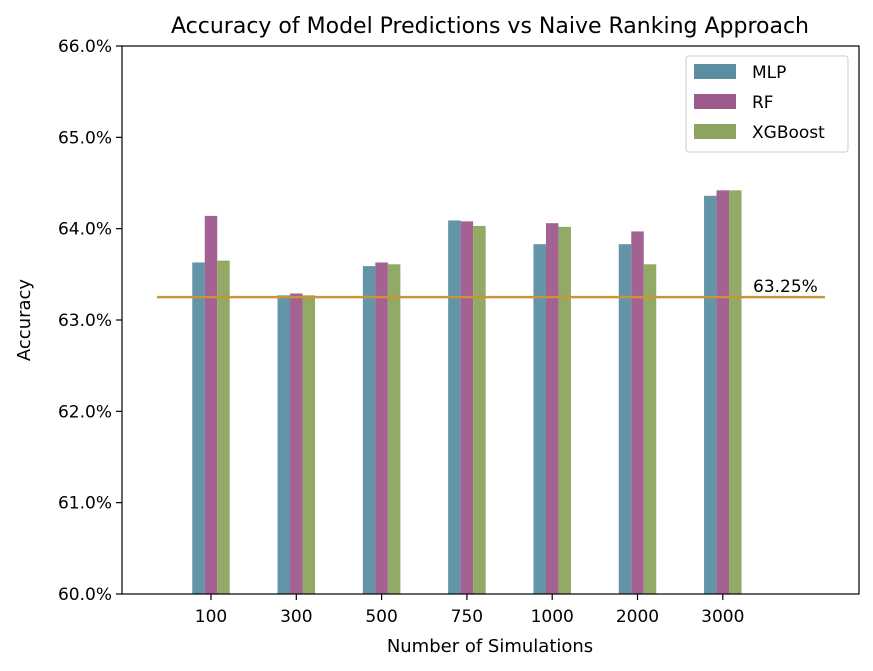  Describe the element at coordinates (490, 646) in the screenshot. I see `x-axis-label: Number of Simulations` at that location.